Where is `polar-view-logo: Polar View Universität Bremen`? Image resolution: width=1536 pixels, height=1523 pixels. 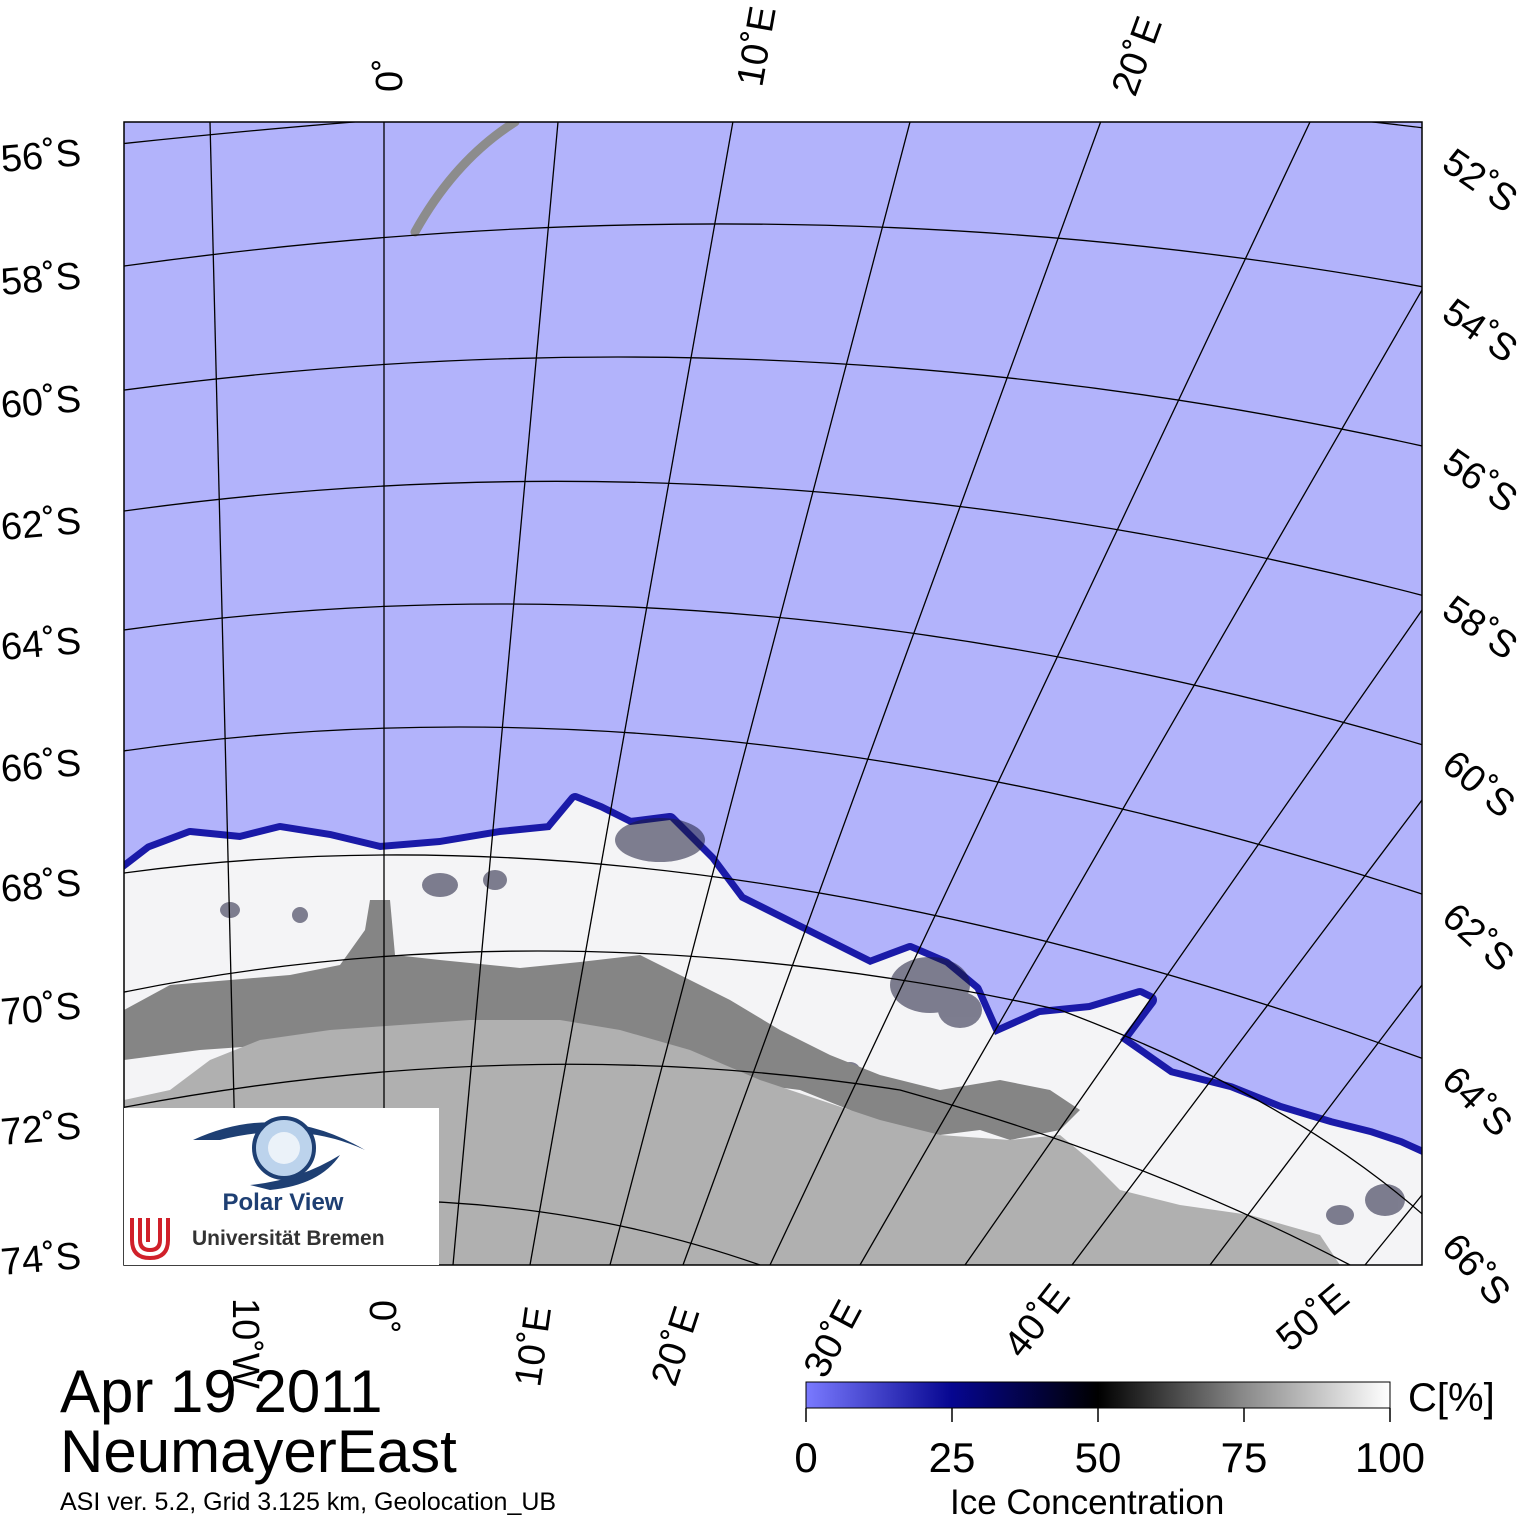
polar-view-logo: Polar View Universität Bremen is located at coordinates (281, 1186).